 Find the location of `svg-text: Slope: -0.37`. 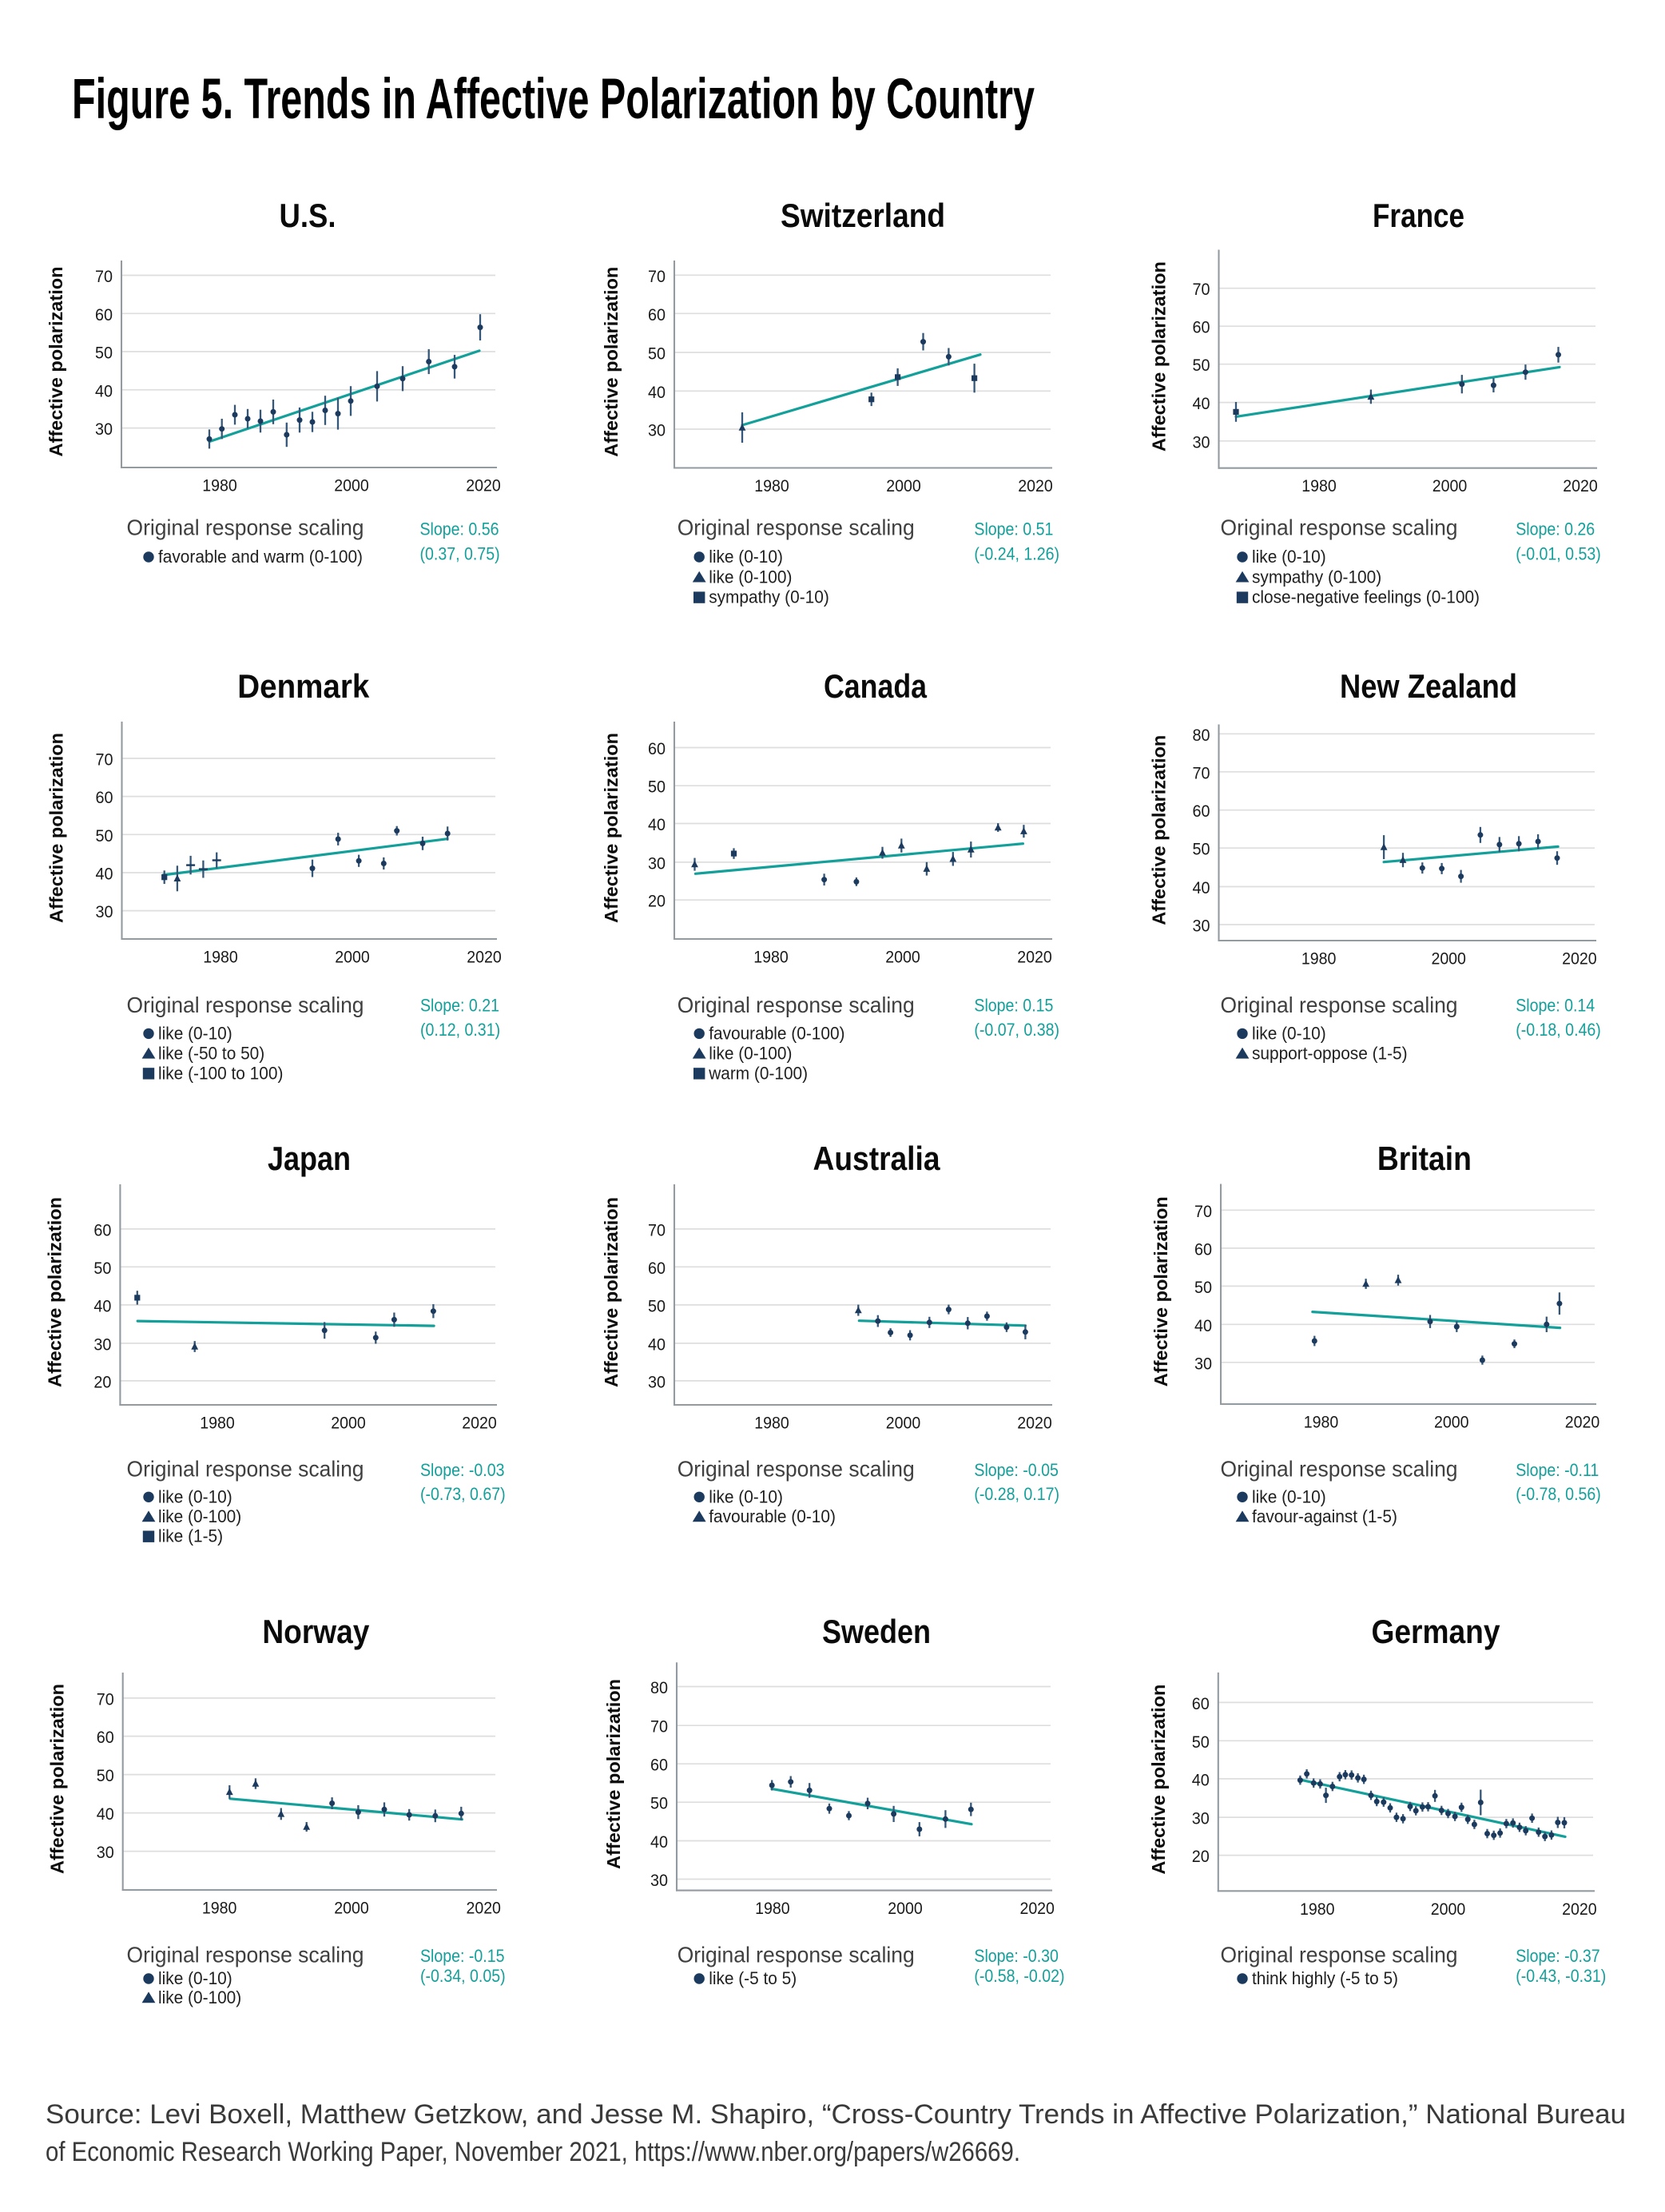

svg-text: Slope: -0.37 is located at coordinates (1558, 1956).